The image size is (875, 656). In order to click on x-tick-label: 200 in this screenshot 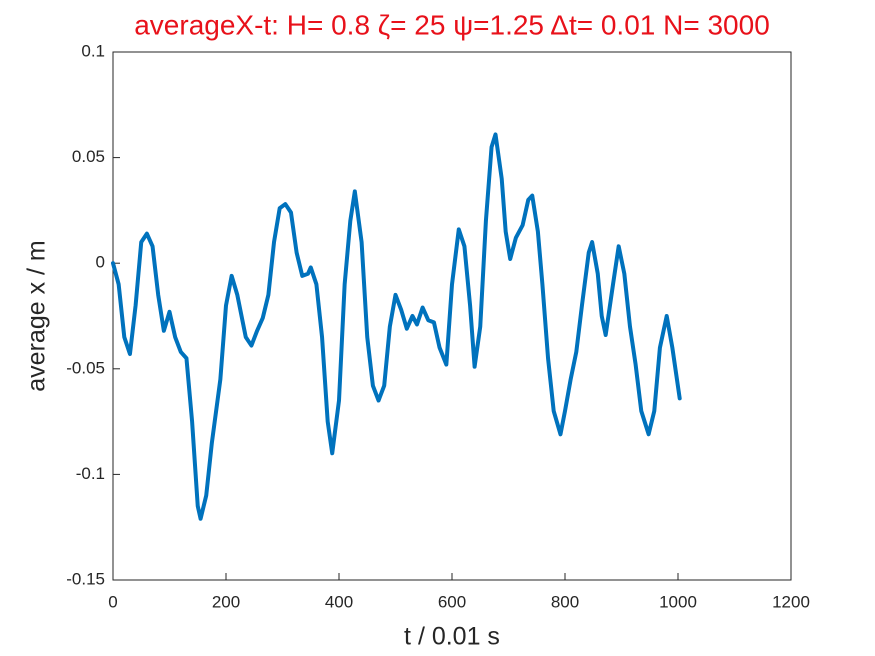, I will do `click(226, 601)`.